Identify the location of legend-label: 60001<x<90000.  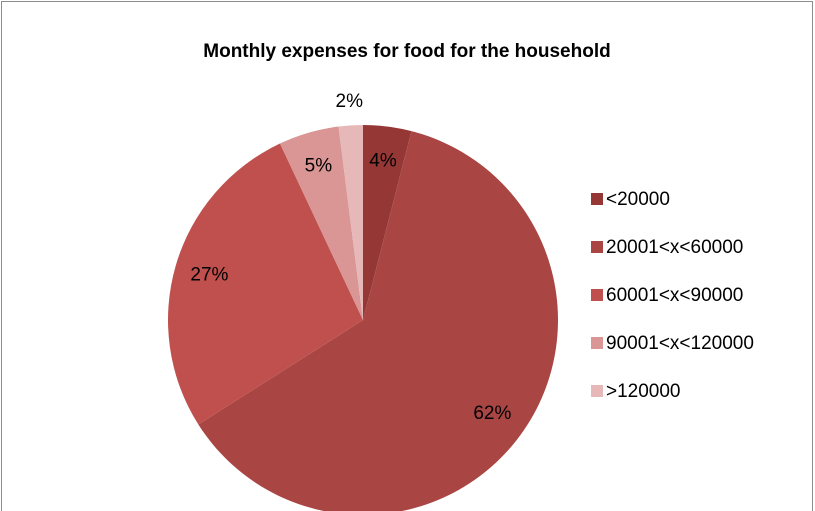
(674, 295).